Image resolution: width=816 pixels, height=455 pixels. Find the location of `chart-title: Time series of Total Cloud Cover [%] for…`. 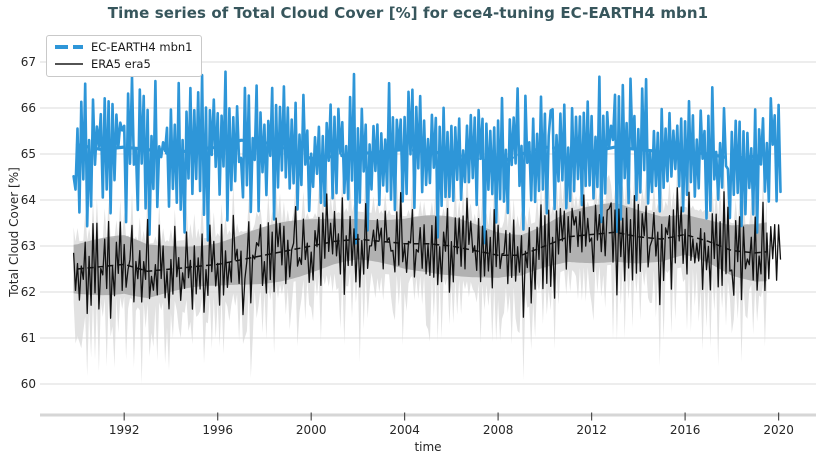

chart-title: Time series of Total Cloud Cover [%] for… is located at coordinates (408, 13).